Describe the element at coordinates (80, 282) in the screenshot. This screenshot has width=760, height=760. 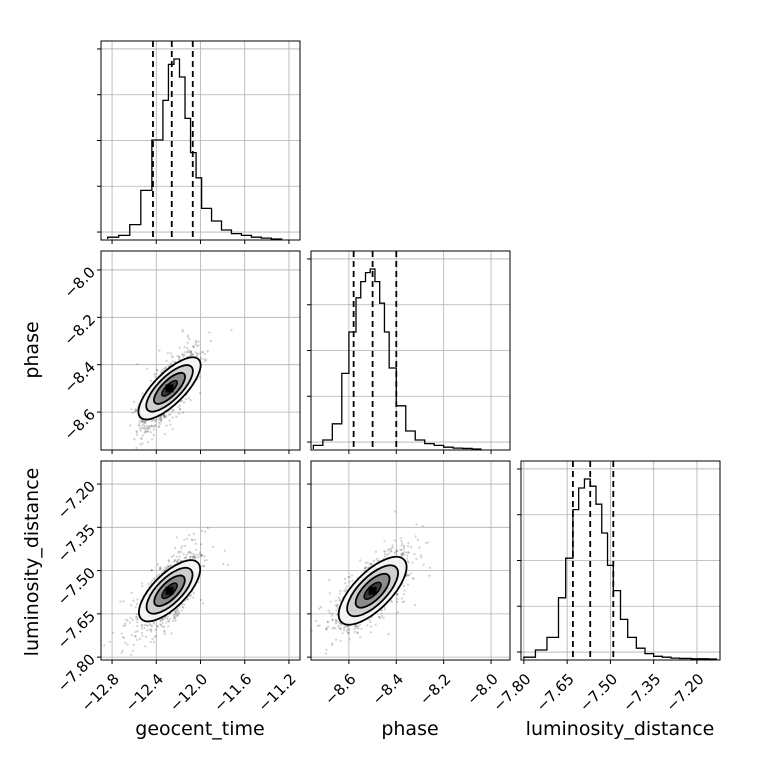
I see `ytick-label-phase-3: −8.0` at that location.